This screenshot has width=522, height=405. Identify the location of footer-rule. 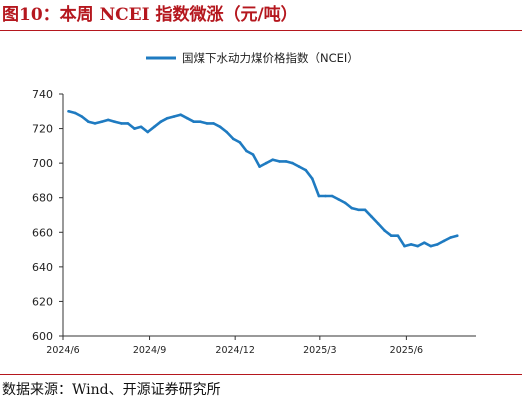
(261, 374).